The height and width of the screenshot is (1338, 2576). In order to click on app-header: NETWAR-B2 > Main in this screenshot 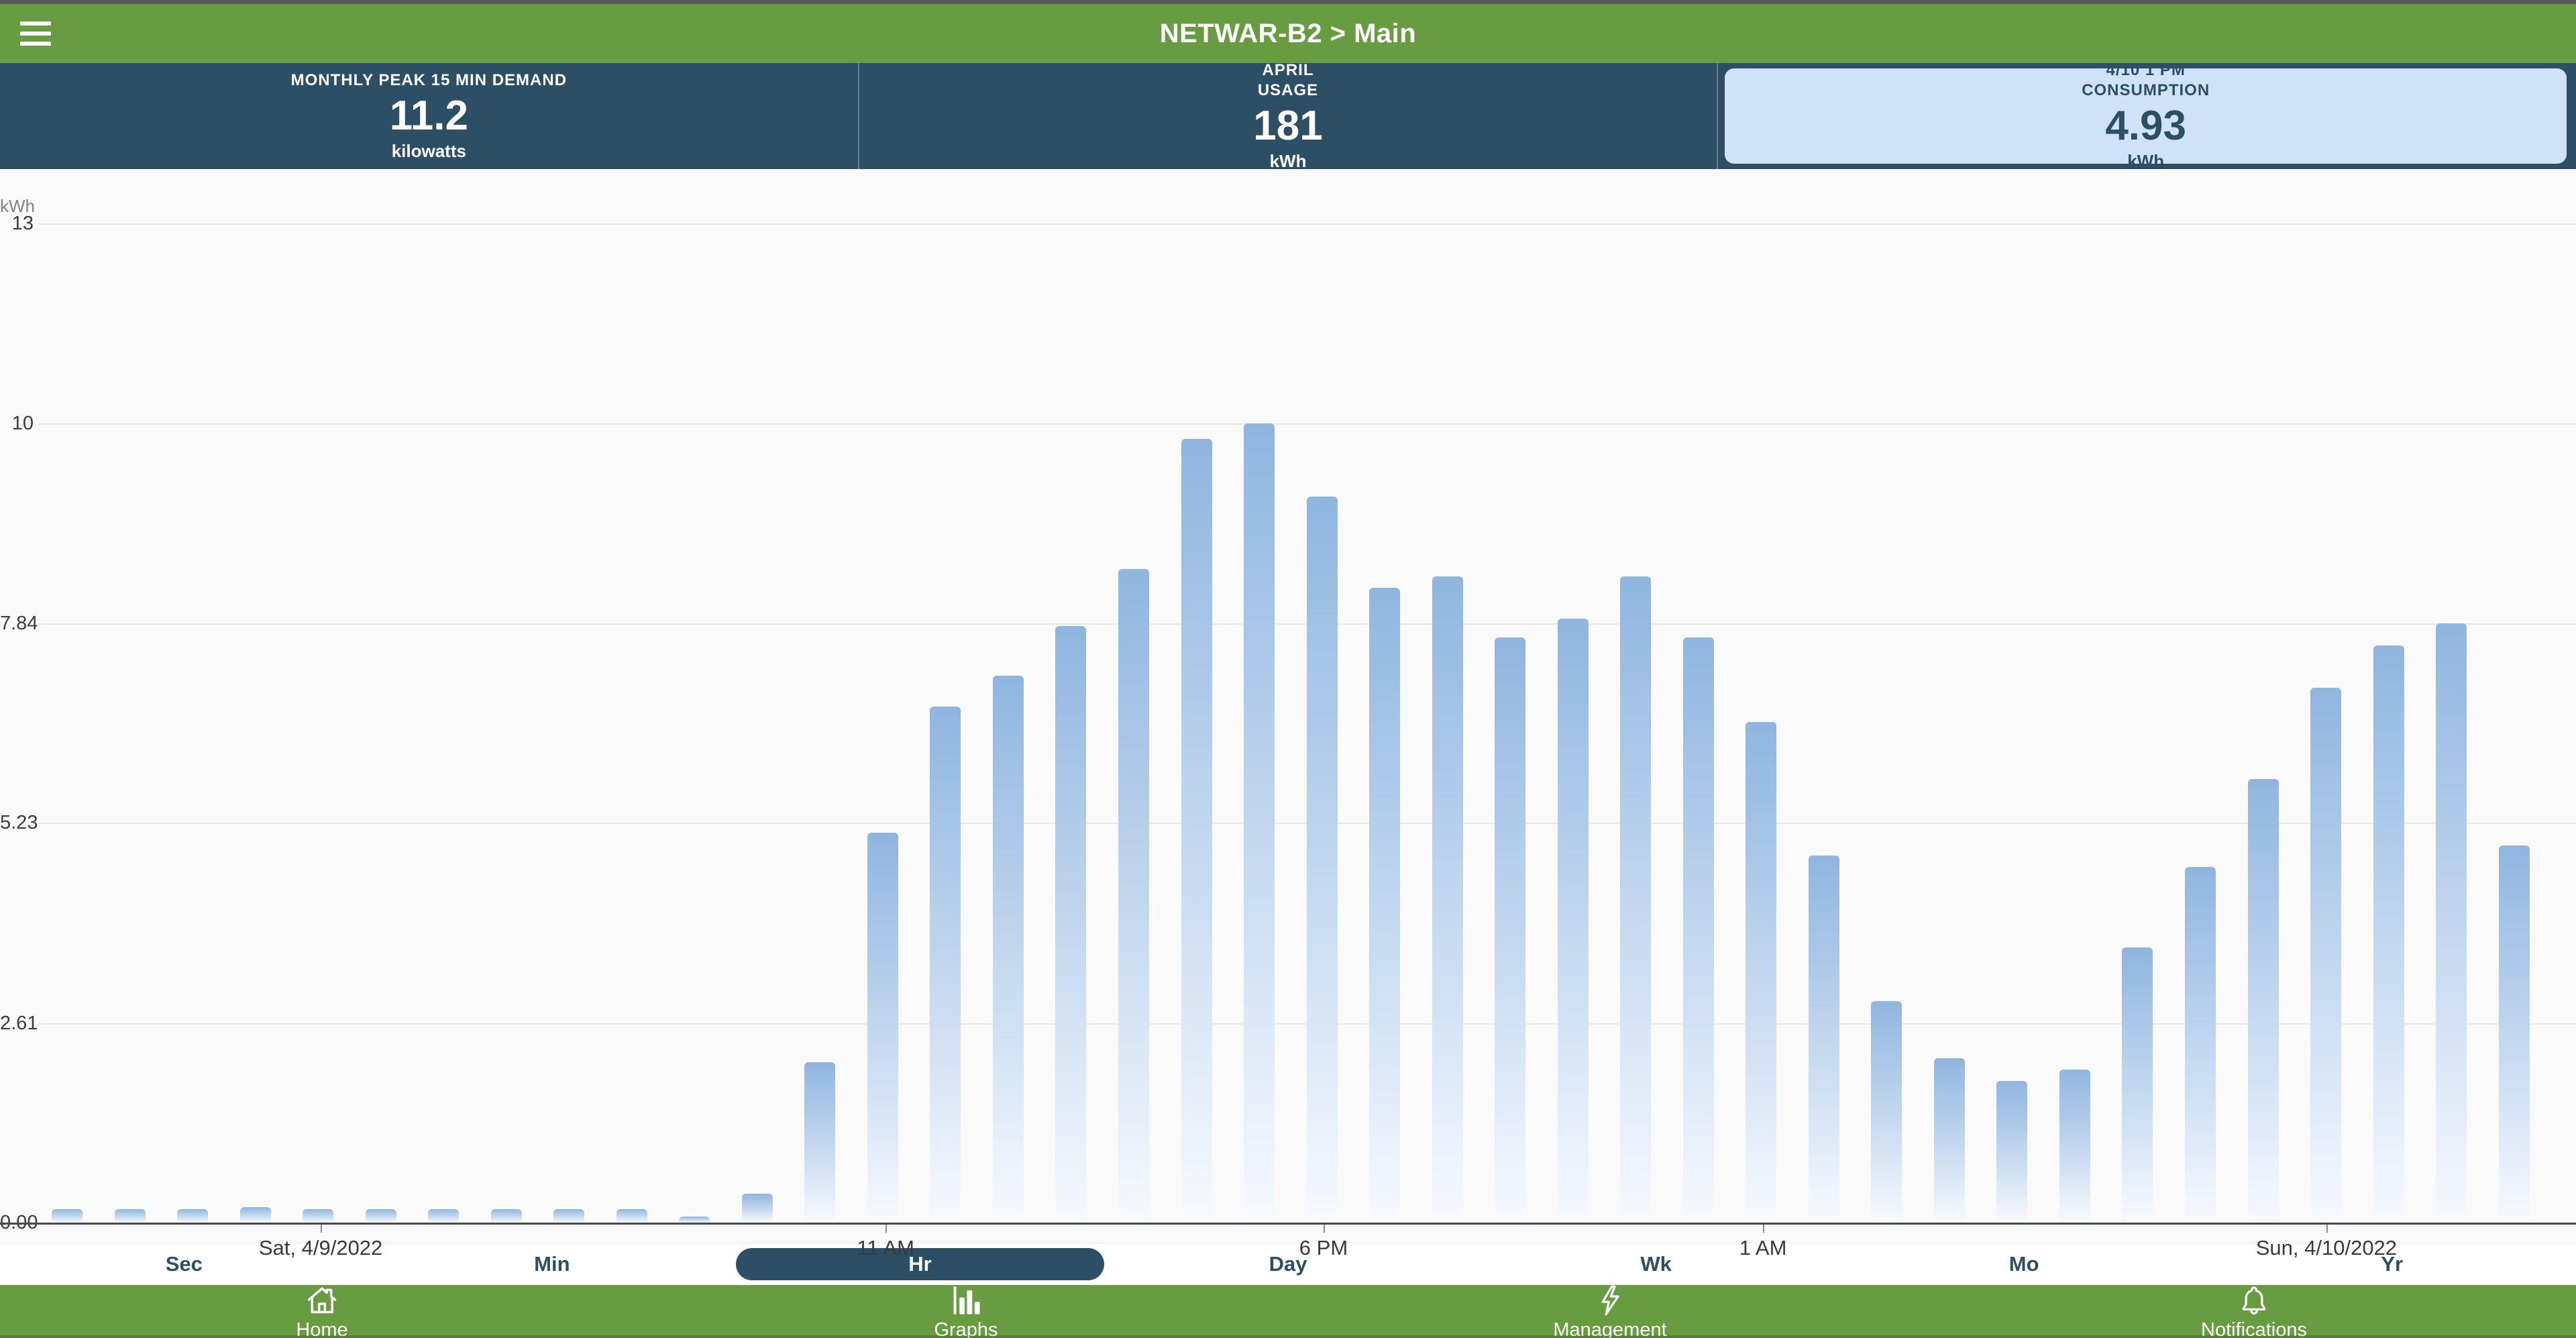, I will do `click(1288, 33)`.